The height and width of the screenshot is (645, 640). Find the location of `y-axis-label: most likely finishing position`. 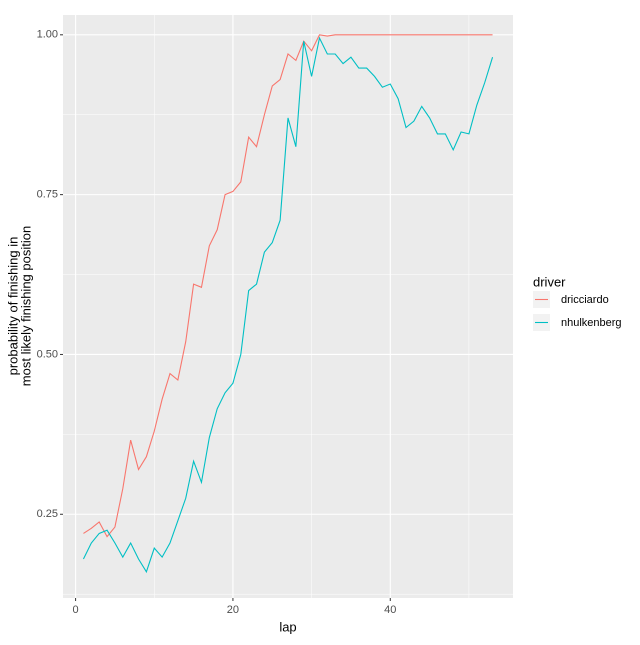

y-axis-label: most likely finishing position is located at coordinates (25, 306).